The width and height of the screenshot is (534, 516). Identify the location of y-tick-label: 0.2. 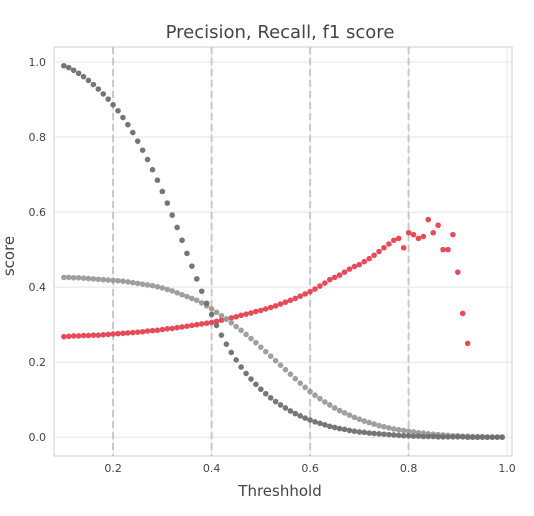
(38, 362).